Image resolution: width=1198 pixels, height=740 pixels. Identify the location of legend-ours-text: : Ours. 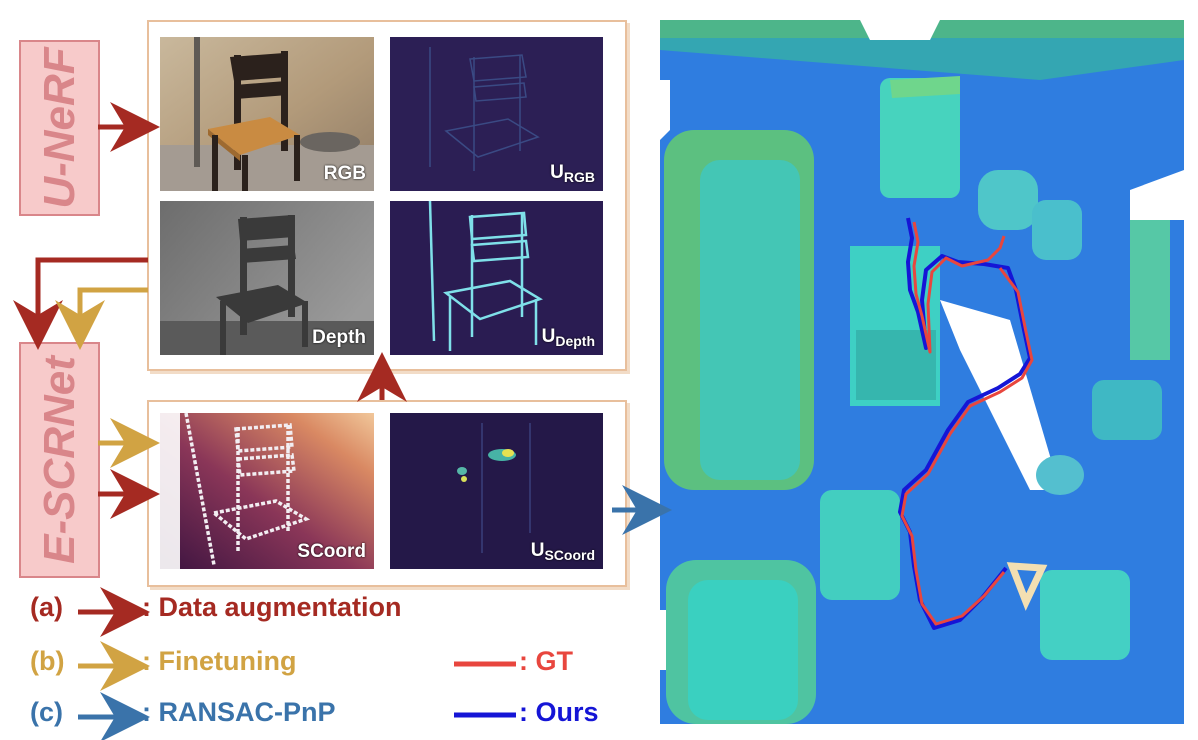
(559, 712).